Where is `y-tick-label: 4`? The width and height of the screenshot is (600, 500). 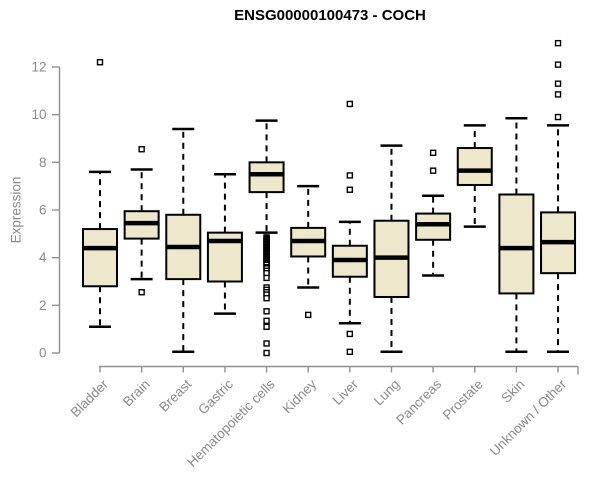 y-tick-label: 4 is located at coordinates (43, 257).